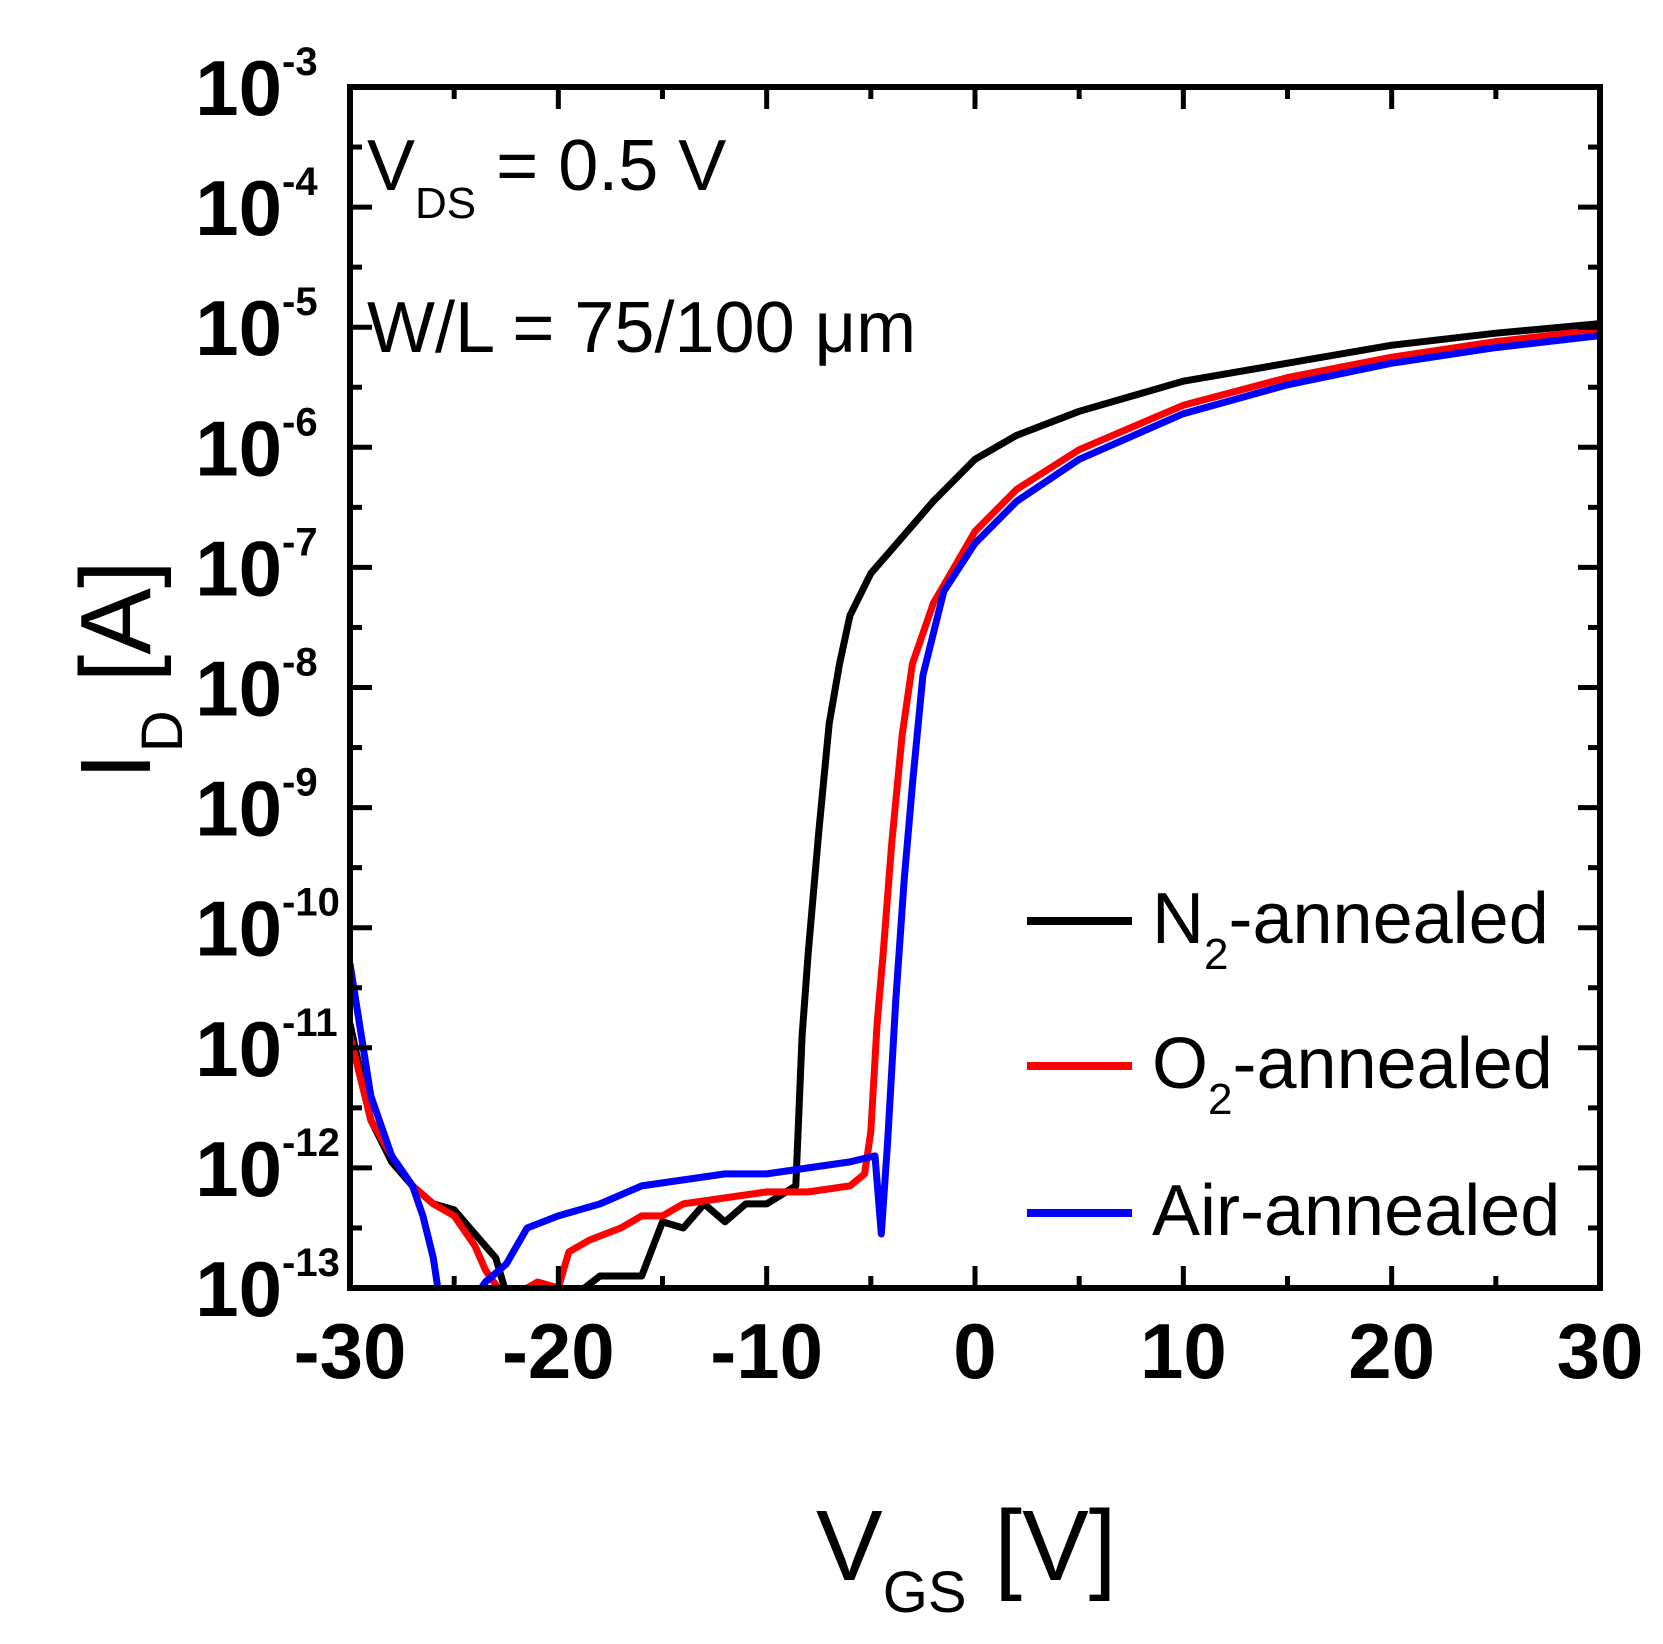  What do you see at coordinates (1393, 1064) in the screenshot?
I see `legend-label-o2-rest: -annealed` at bounding box center [1393, 1064].